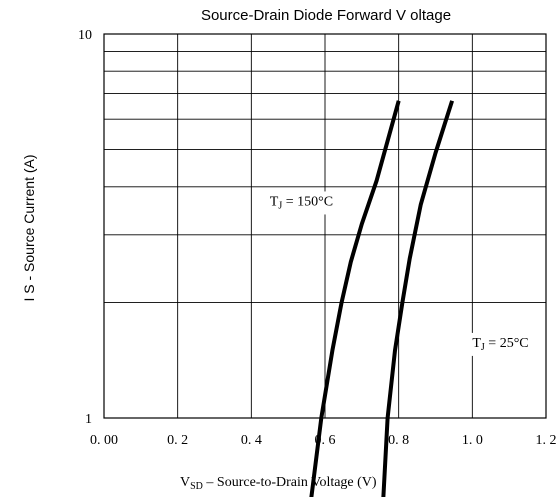  Describe the element at coordinates (29, 227) in the screenshot. I see `y-axis-label: I S - Source Current (A)` at that location.